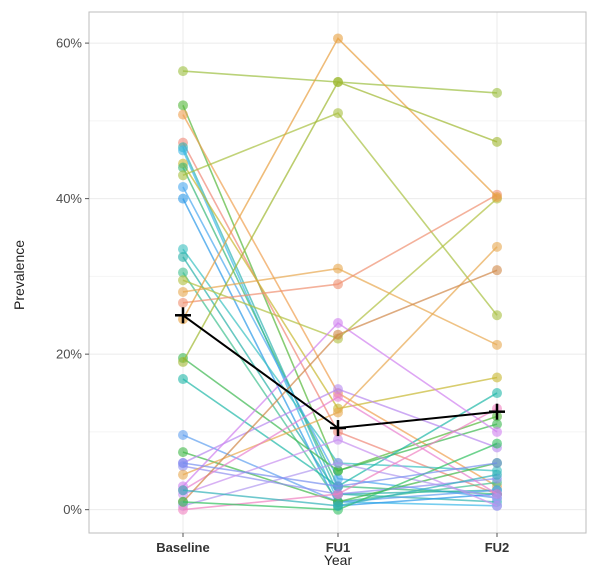 The height and width of the screenshot is (567, 590). I want to click on y-tick-label-1: 20%, so click(69, 354).